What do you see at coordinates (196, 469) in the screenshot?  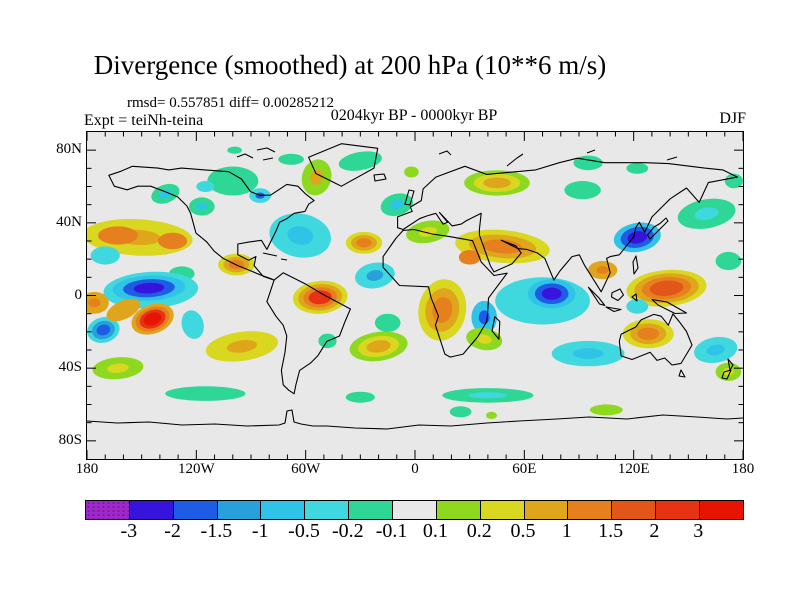 I see `x-axis-label-120W: 120W` at bounding box center [196, 469].